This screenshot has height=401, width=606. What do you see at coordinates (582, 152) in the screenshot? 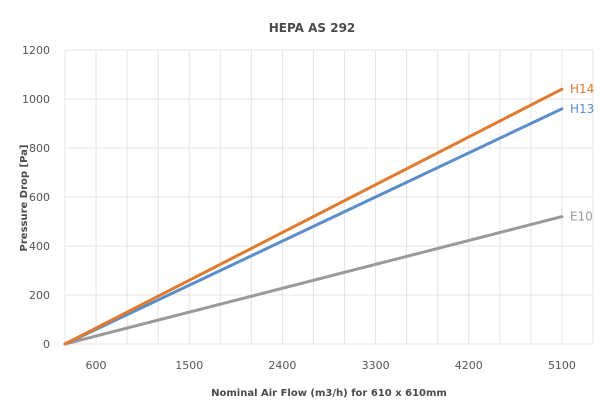
I see `series-labels: H14 H13 E10` at bounding box center [582, 152].